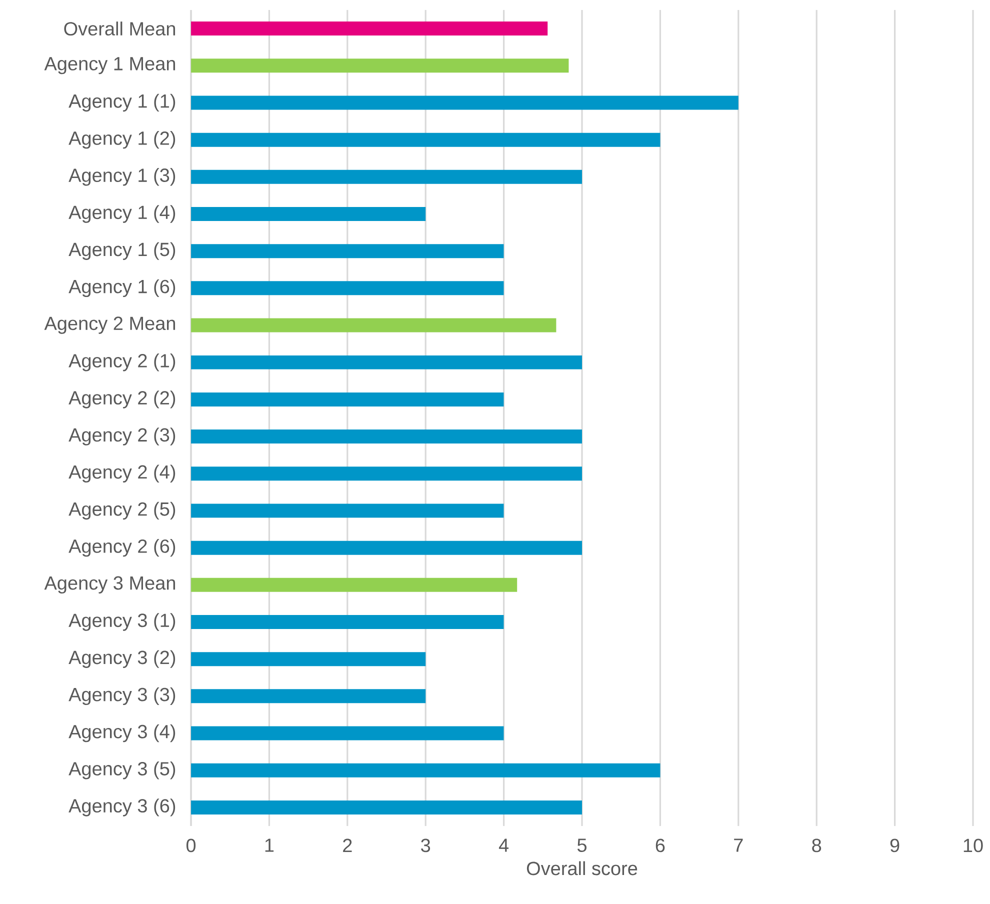  I want to click on y-tick-label: Agency 1 (5), so click(122, 251).